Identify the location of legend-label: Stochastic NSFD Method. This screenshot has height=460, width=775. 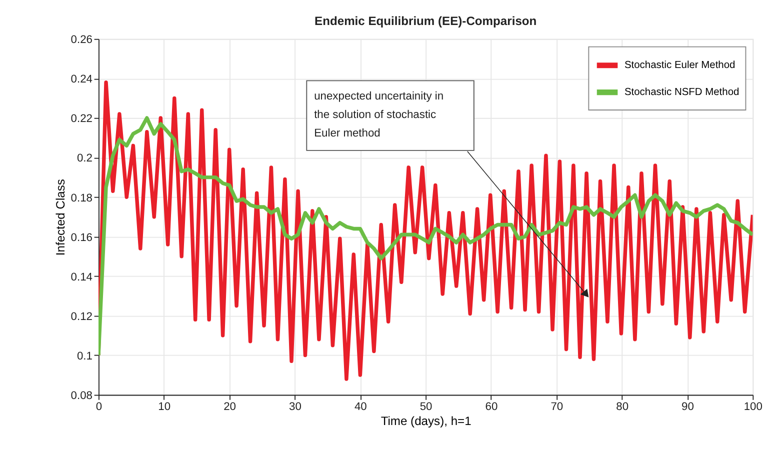
(682, 92).